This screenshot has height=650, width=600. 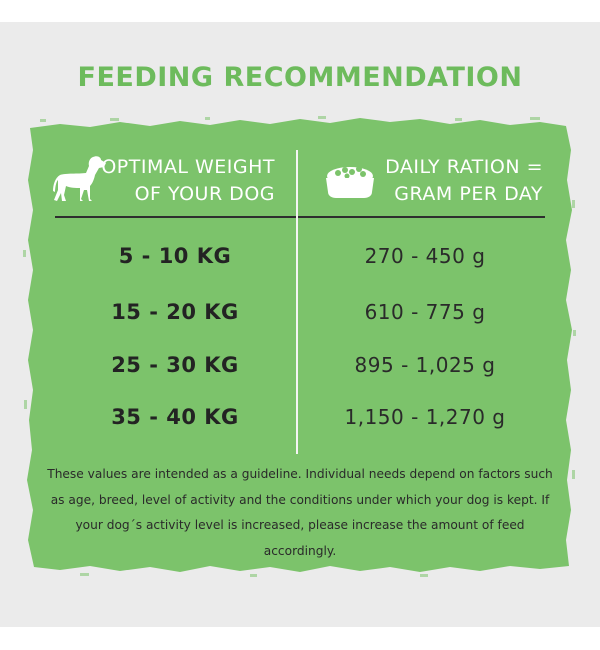 I want to click on page-title: FEEDING RECOMMENDATION, so click(x=300, y=77).